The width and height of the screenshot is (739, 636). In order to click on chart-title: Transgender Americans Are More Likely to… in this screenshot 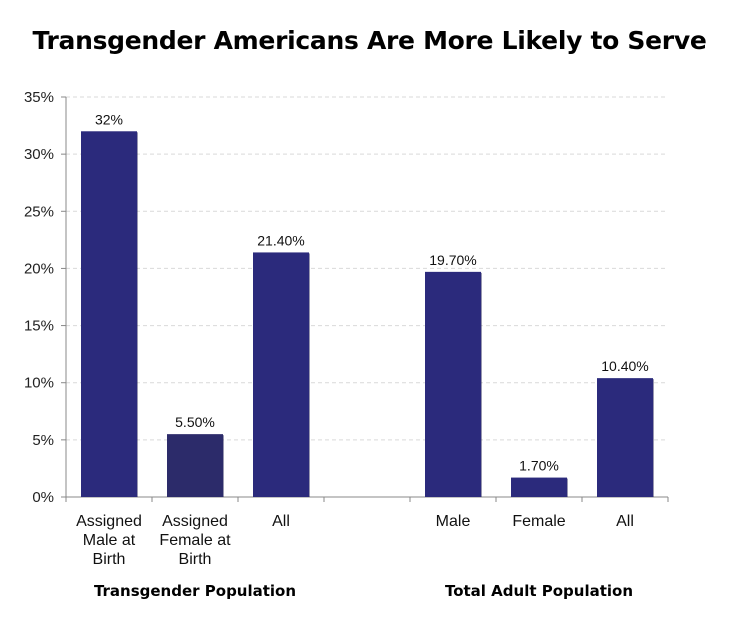, I will do `click(369, 40)`.